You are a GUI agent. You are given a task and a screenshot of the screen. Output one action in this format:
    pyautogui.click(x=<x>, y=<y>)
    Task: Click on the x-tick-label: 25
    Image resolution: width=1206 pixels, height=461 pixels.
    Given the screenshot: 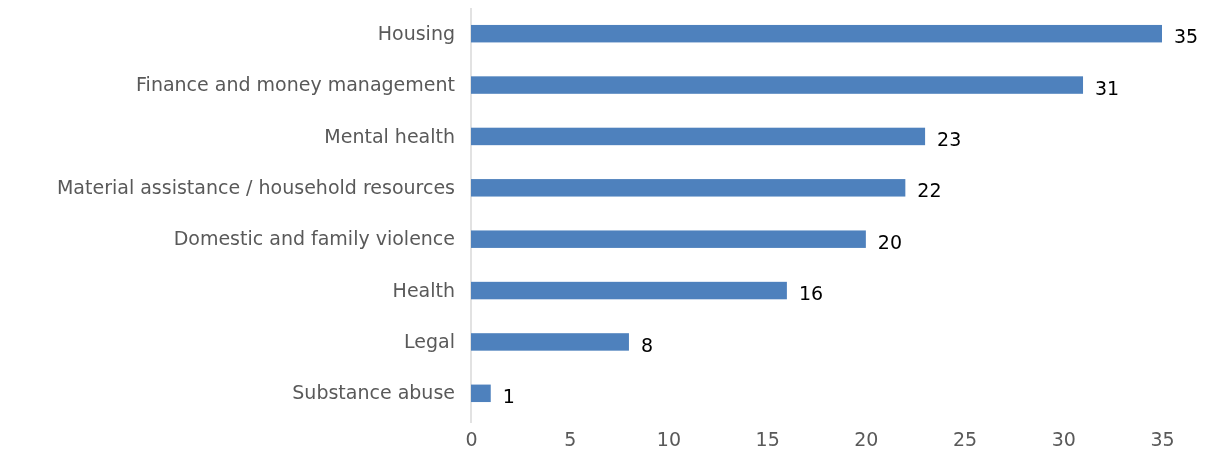 What is the action you would take?
    pyautogui.click(x=965, y=439)
    